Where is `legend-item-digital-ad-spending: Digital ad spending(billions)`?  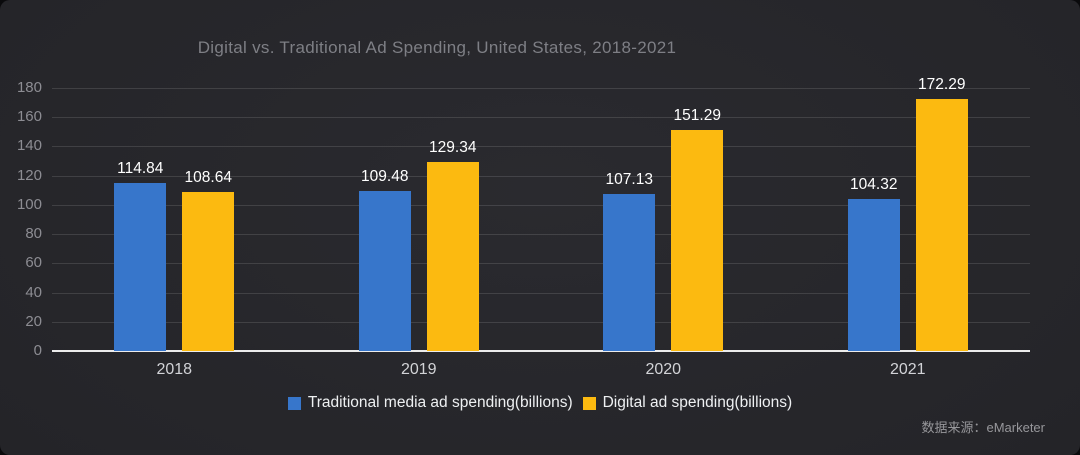
legend-item-digital-ad-spending: Digital ad spending(billions) is located at coordinates (687, 403).